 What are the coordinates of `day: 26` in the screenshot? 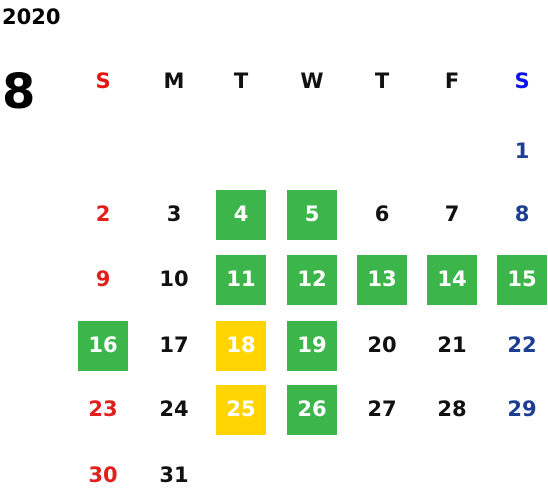 It's located at (311, 409).